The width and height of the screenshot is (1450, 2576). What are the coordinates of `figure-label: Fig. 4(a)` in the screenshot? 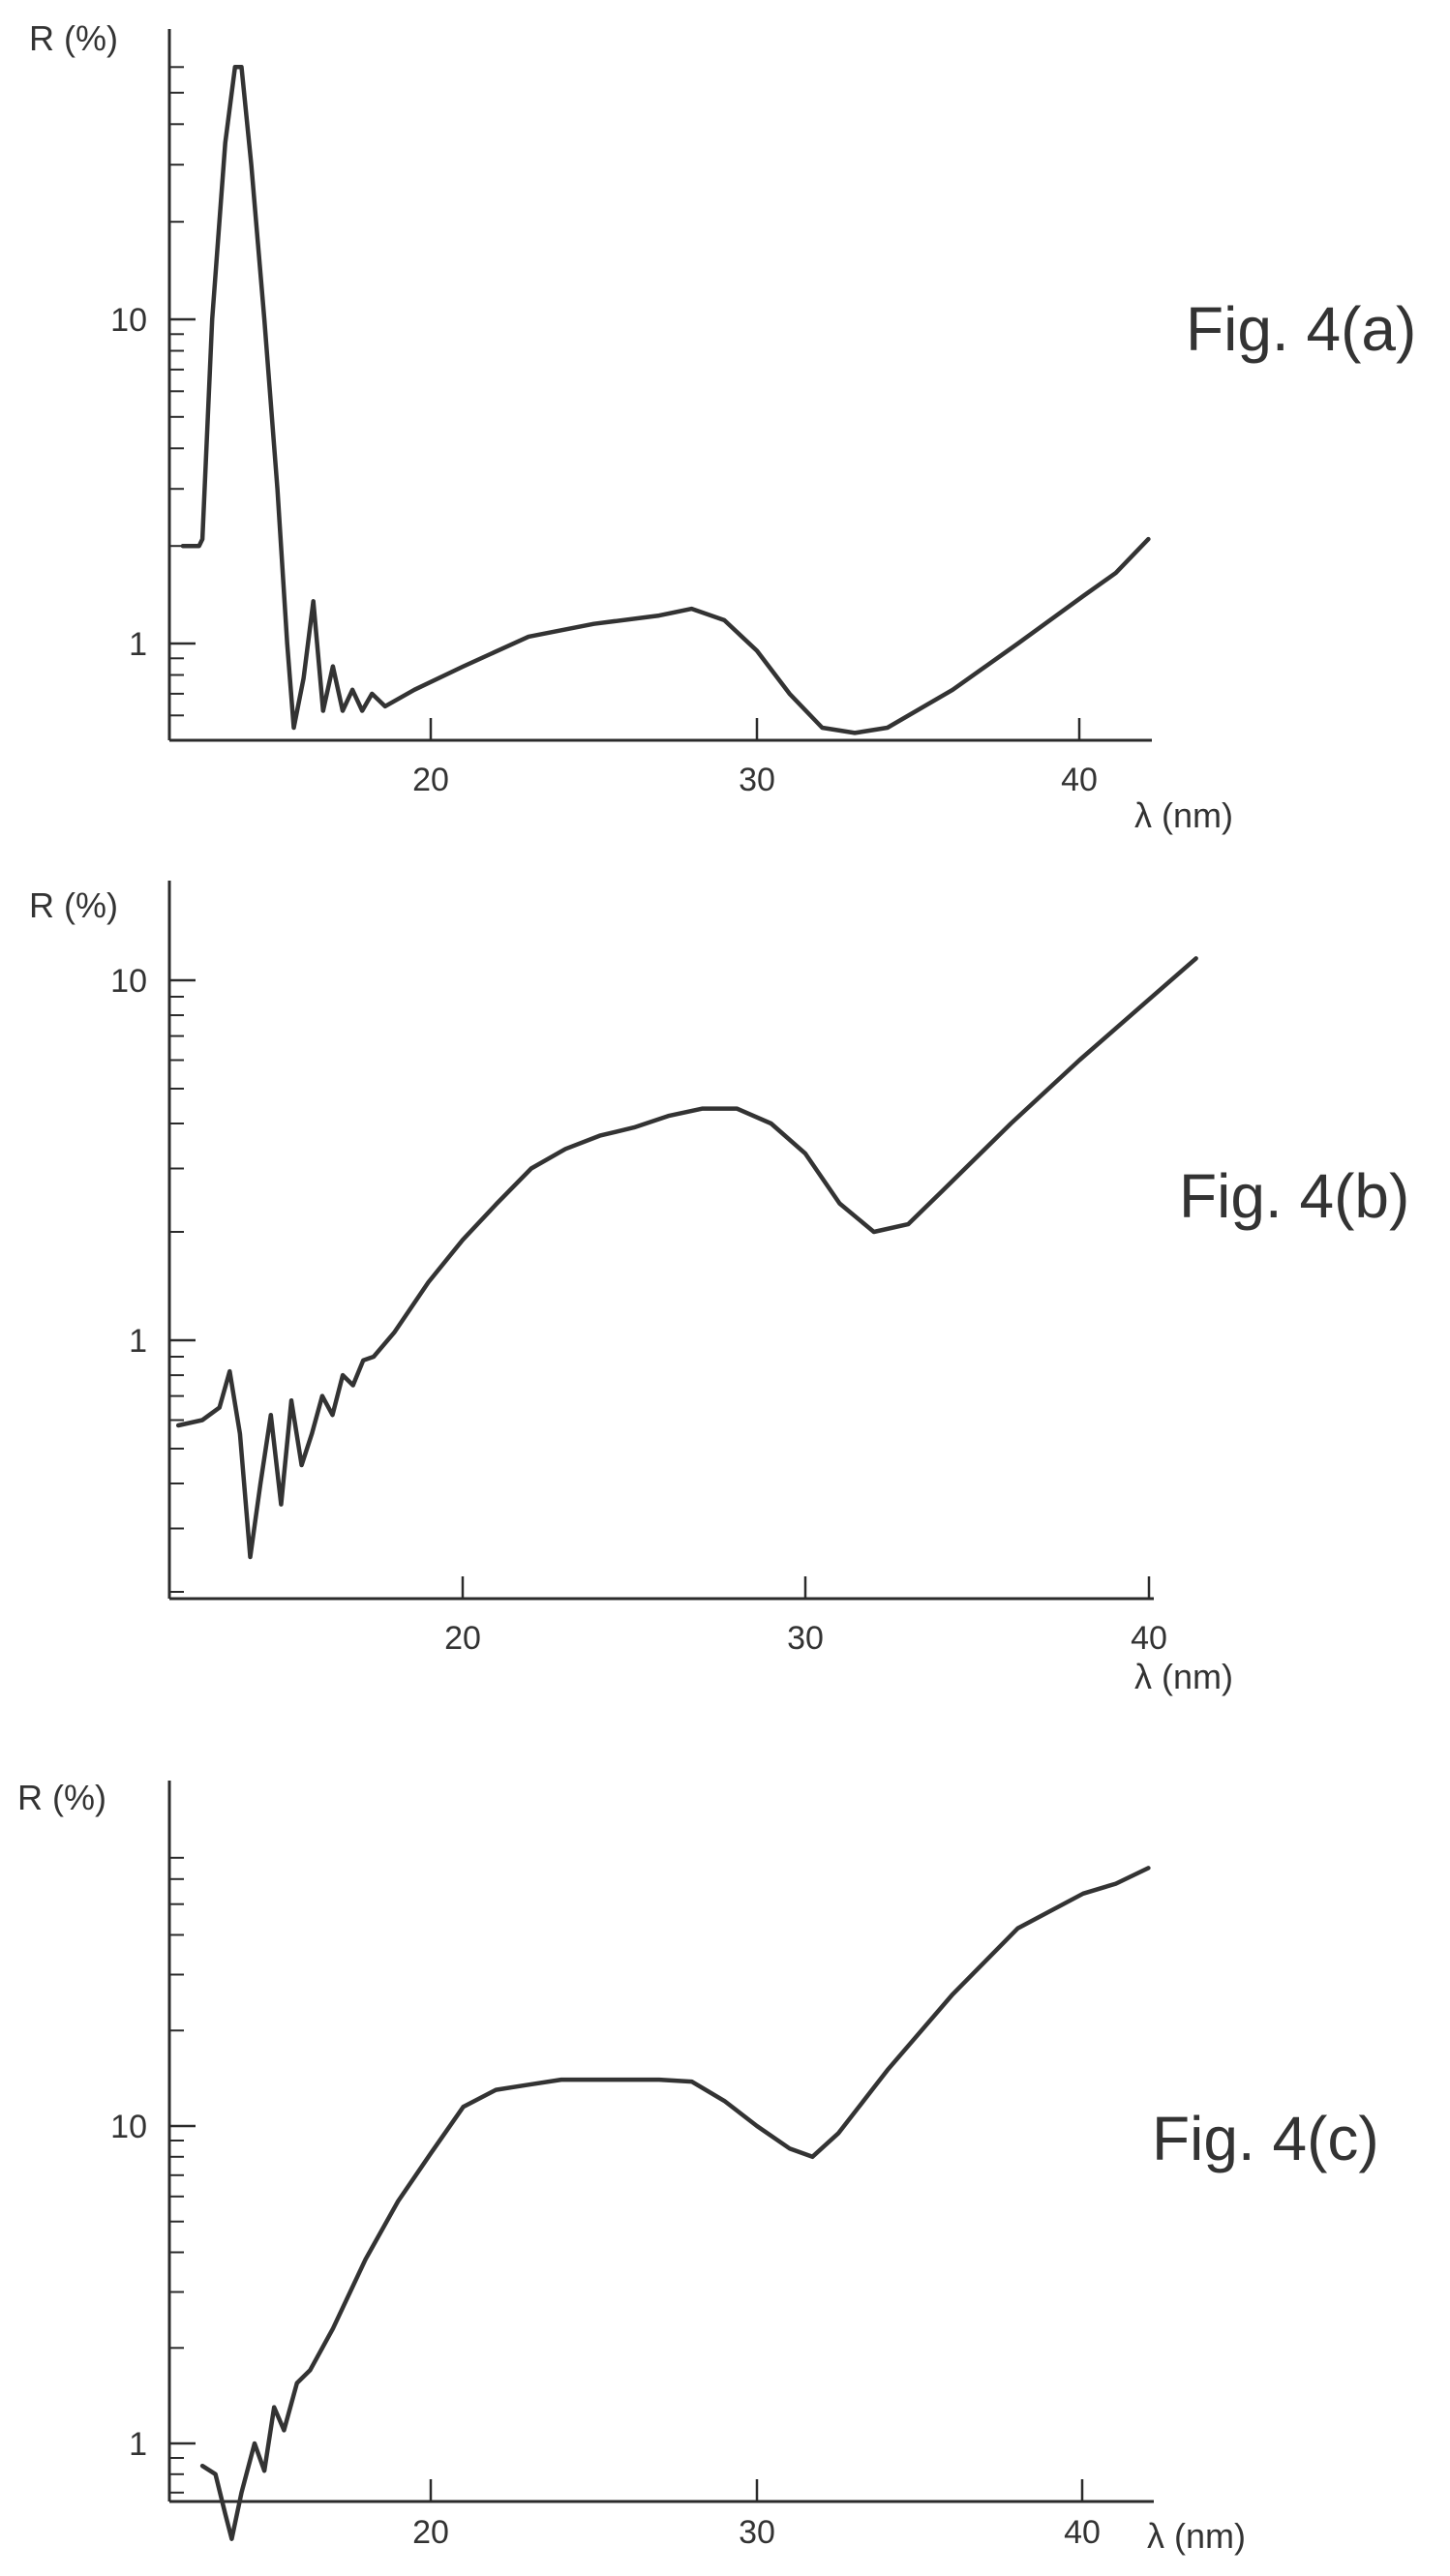 It's located at (1301, 329).